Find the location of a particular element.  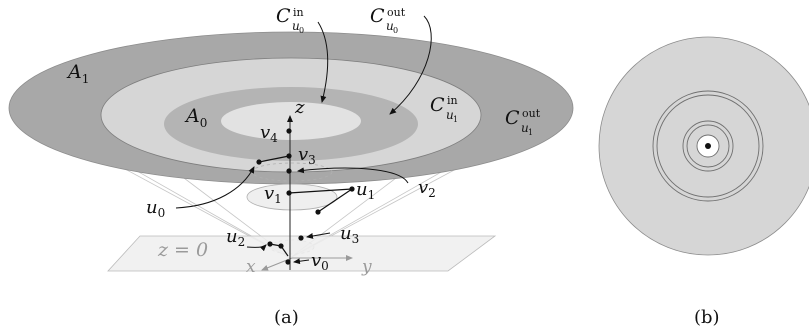

label-c-u1-in: C in u 1 is located at coordinates (444, 109).